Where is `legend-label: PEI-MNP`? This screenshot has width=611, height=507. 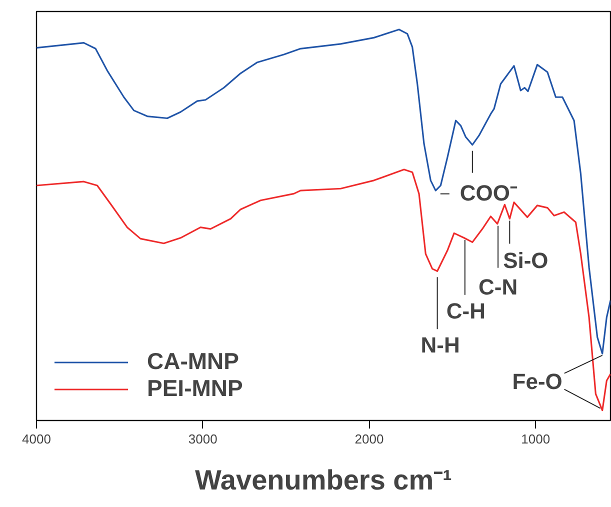
legend-label: PEI-MNP is located at coordinates (195, 388).